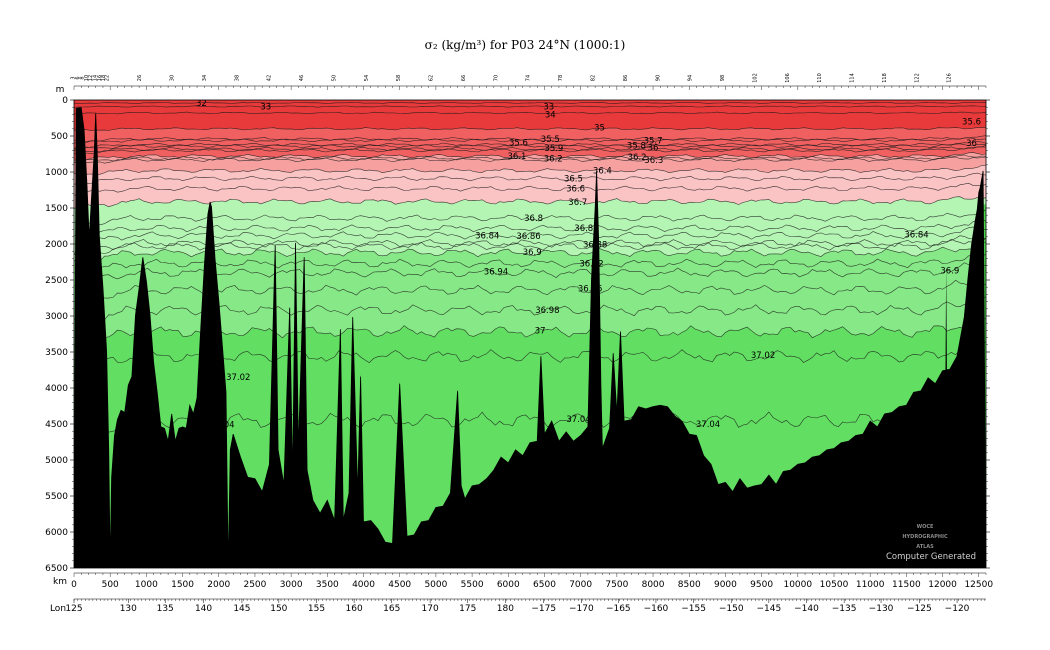 The image size is (1050, 650). I want to click on station-label: 22, so click(108, 78).